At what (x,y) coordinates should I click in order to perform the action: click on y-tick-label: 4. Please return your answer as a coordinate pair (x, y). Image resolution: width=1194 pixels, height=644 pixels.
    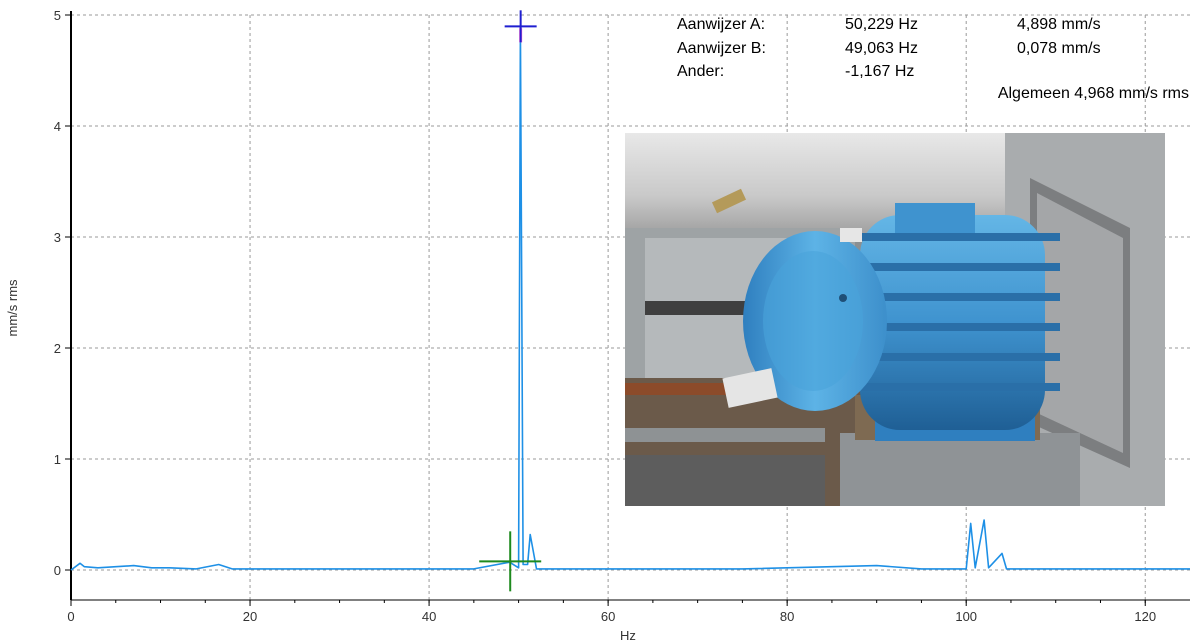
    Looking at the image, I should click on (57, 126).